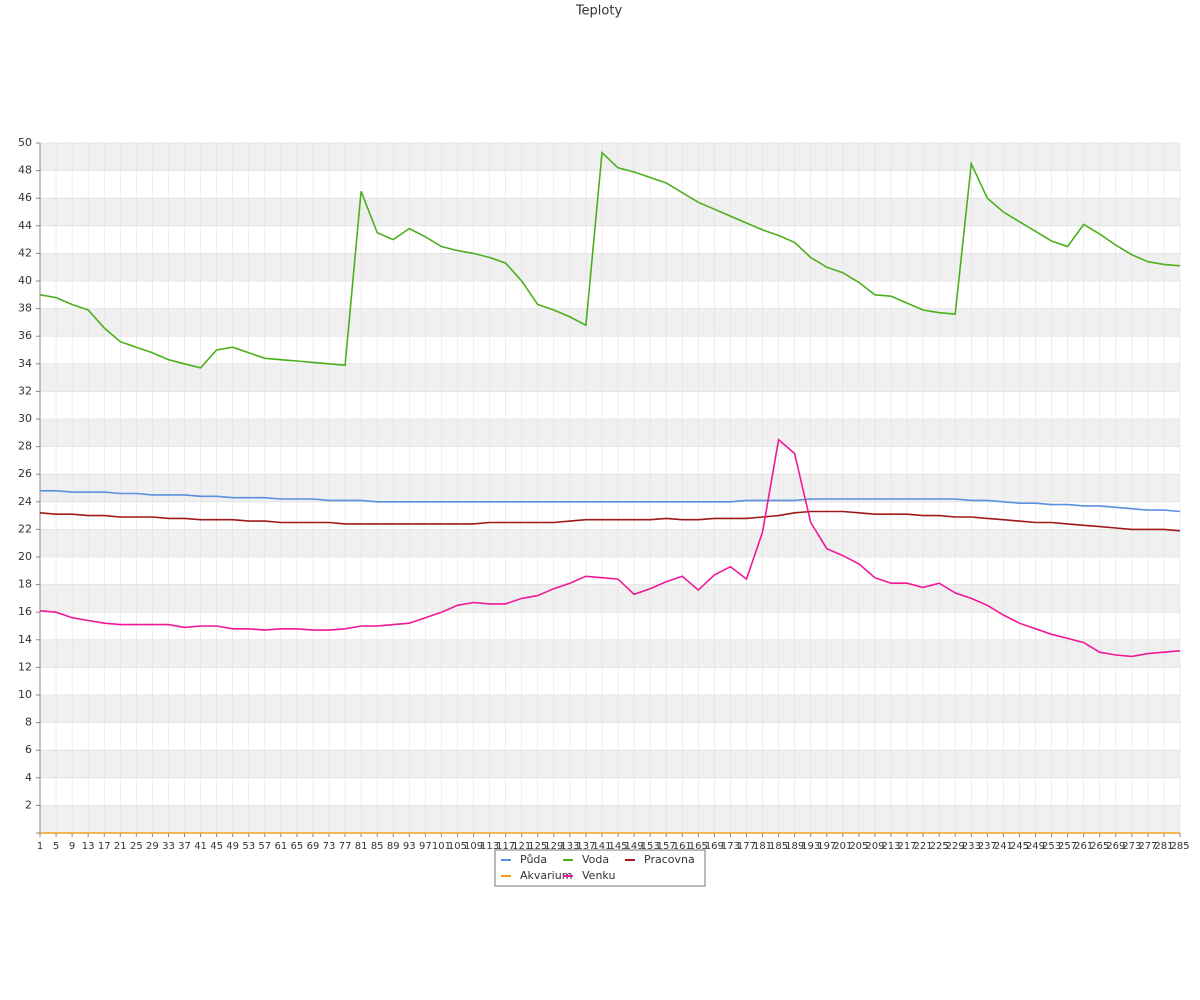 Image resolution: width=1200 pixels, height=1000 pixels. I want to click on x-tick-label: 173, so click(730, 846).